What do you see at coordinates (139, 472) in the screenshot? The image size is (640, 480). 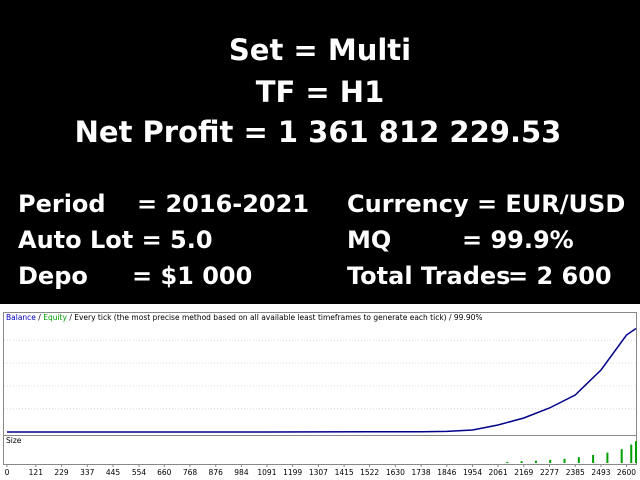 I see `x-tick-label: 554` at bounding box center [139, 472].